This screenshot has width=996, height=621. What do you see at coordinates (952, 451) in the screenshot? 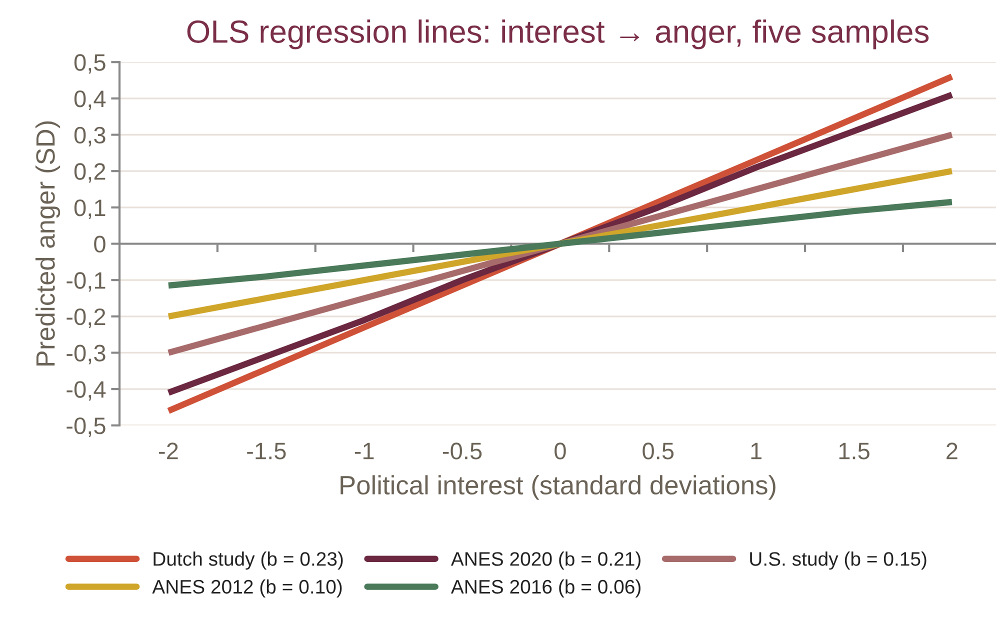
I see `x-tick-label: 2` at bounding box center [952, 451].